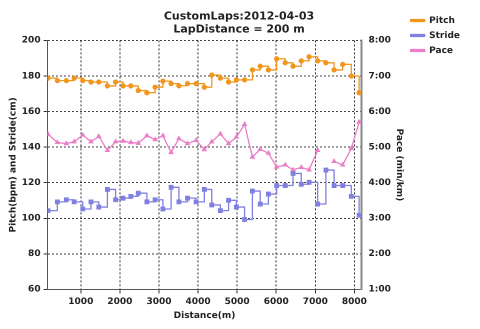  I want to click on chart-title: CustomLaps:2012-04-03, so click(239, 15).